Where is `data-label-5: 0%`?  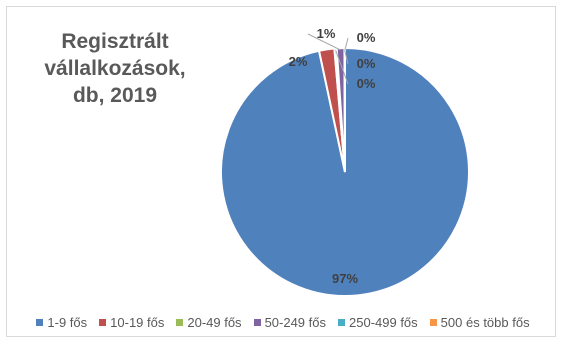
data-label-5: 0% is located at coordinates (366, 63).